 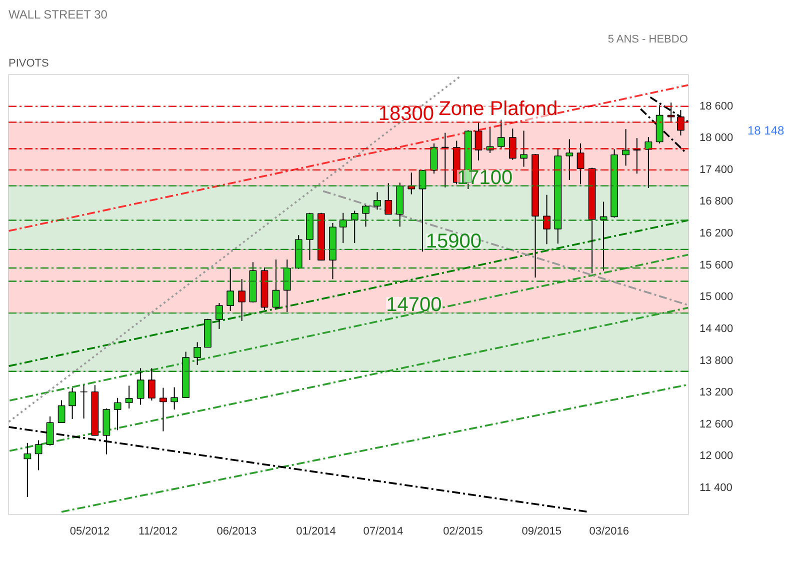 What do you see at coordinates (717, 456) in the screenshot?
I see `y-tick-label: 12 000` at bounding box center [717, 456].